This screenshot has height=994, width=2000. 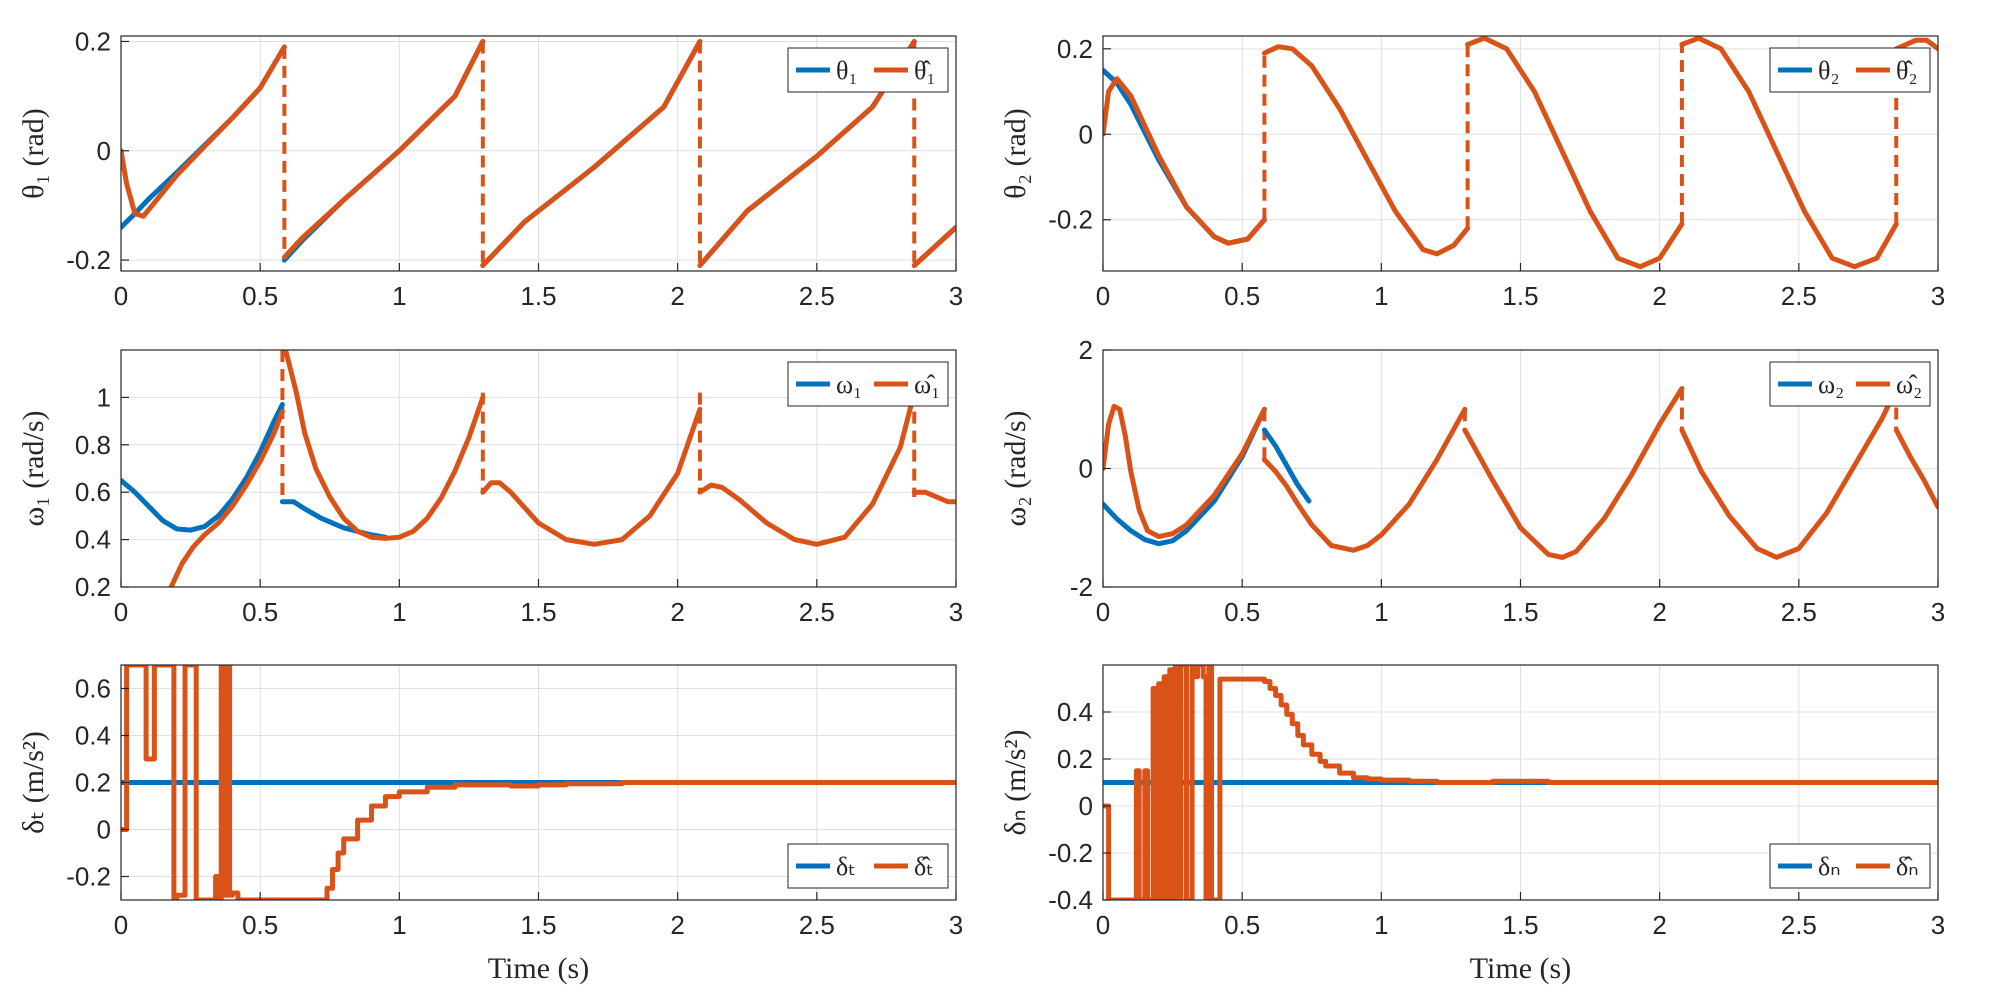 I want to click on y-axis-label: δₙ (m/s²), so click(x=1015, y=783).